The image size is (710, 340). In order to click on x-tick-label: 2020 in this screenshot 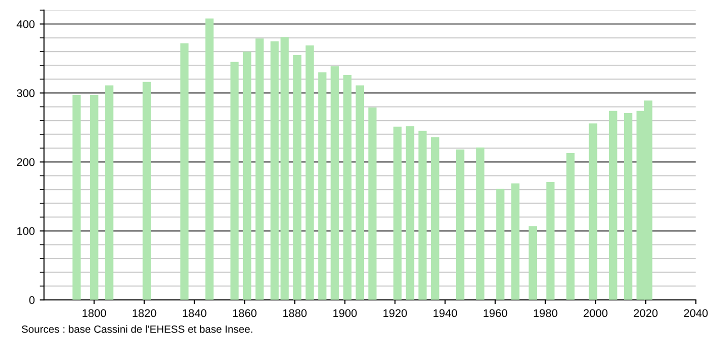, I will do `click(646, 313)`.